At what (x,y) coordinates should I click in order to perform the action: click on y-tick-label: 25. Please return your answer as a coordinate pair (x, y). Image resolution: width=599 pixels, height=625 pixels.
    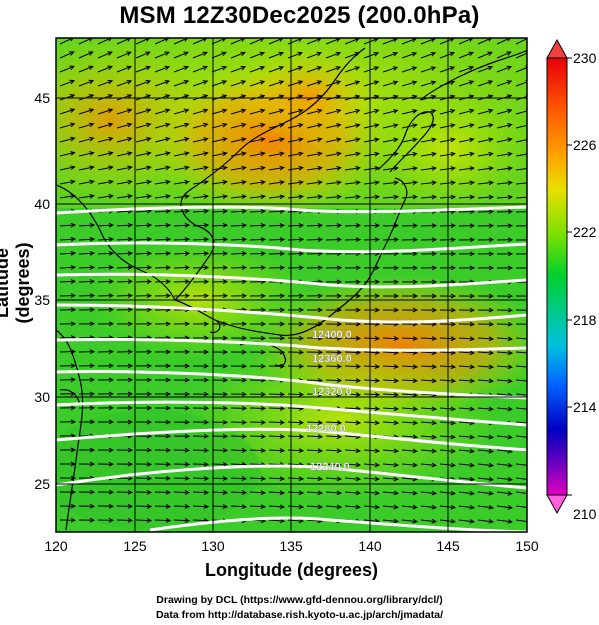
    Looking at the image, I should click on (42, 484).